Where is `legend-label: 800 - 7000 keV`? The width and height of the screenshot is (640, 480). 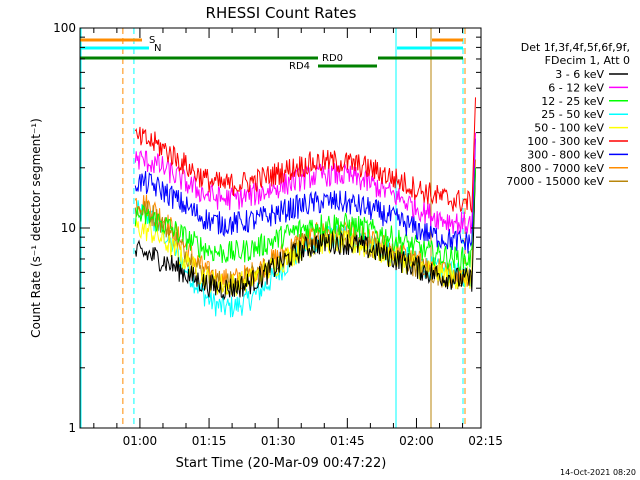
legend-label: 800 - 7000 keV is located at coordinates (562, 168).